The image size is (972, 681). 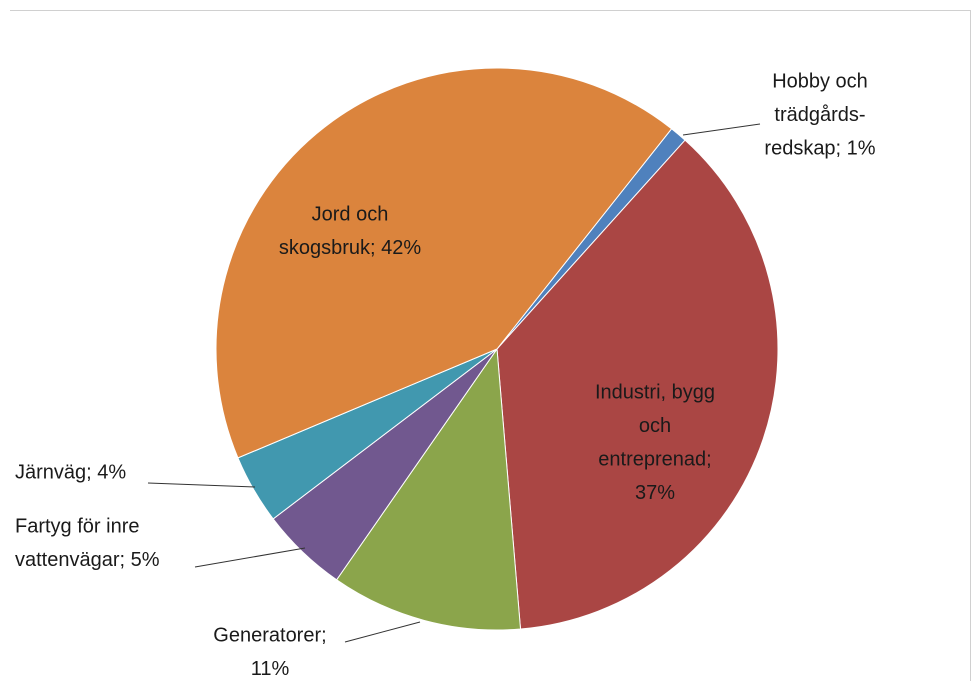 What do you see at coordinates (819, 115) in the screenshot?
I see `data-label: trädgårds-` at bounding box center [819, 115].